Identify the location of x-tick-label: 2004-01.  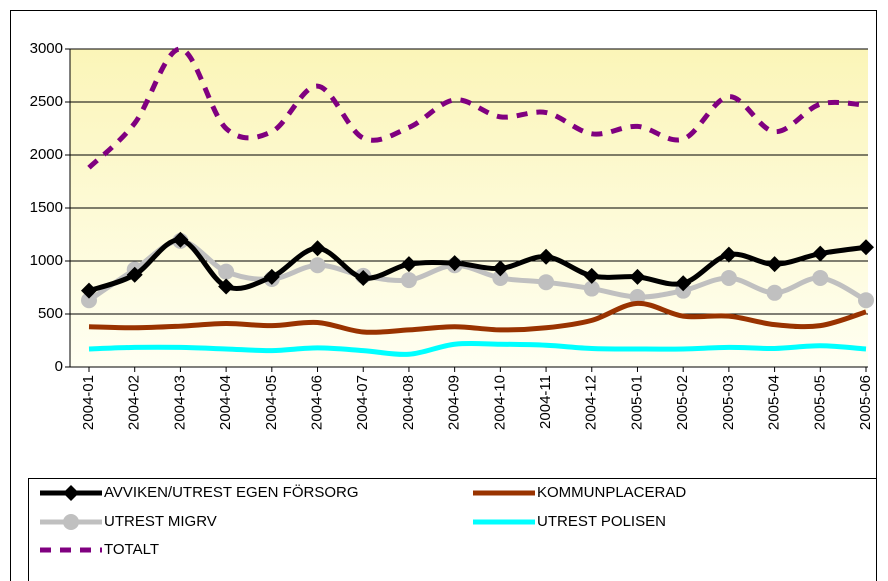
(88, 402).